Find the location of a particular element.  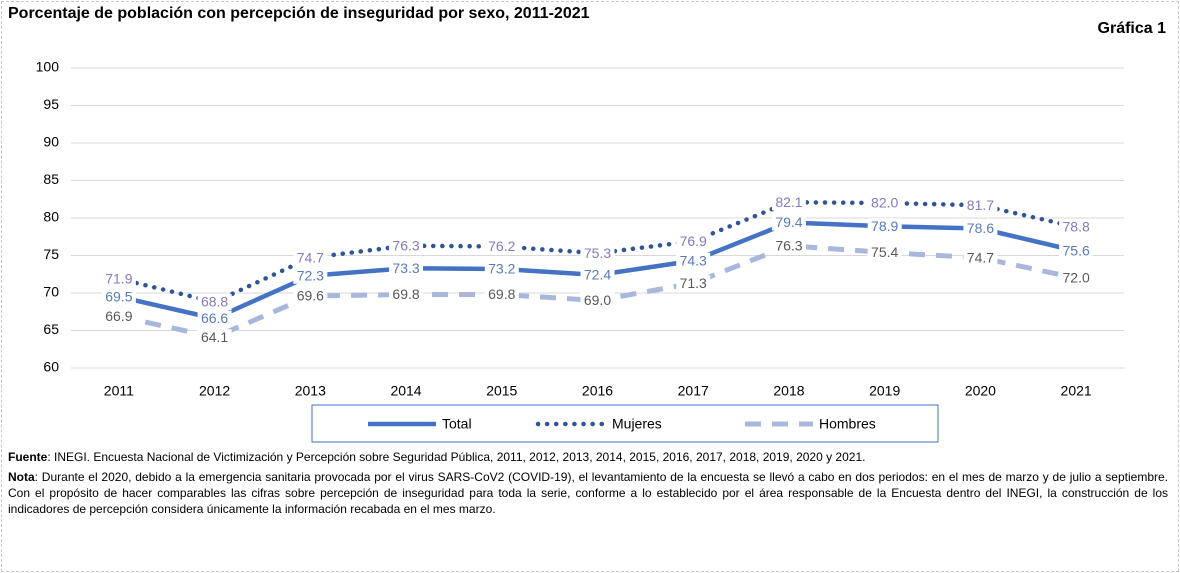

x-tick-label: 2019 is located at coordinates (884, 391).